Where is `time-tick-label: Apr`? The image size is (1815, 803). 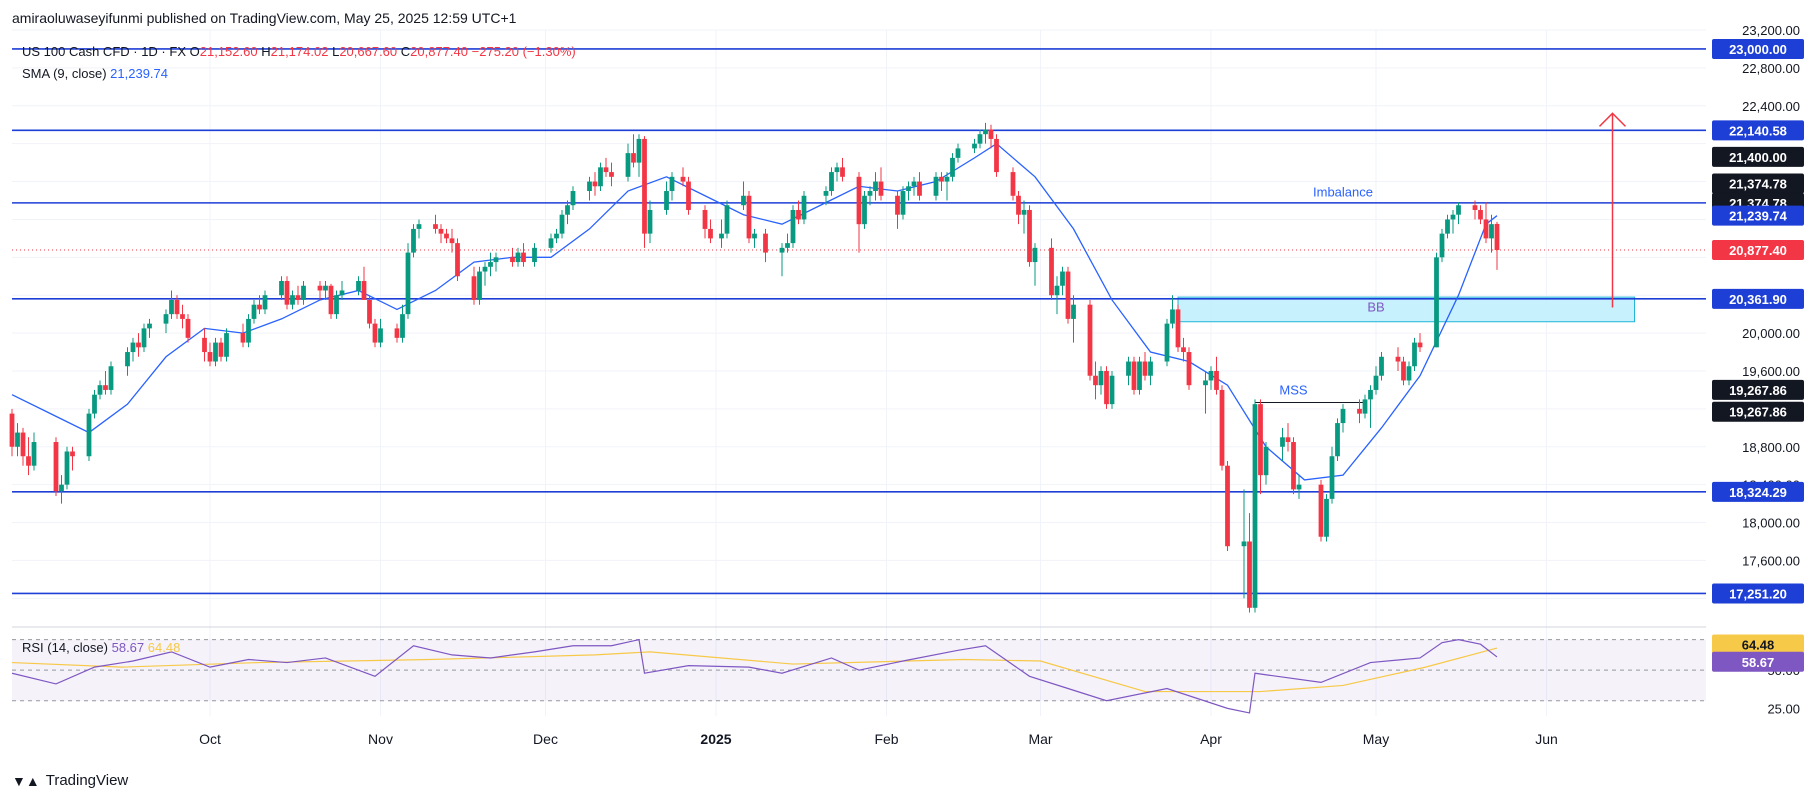
time-tick-label: Apr is located at coordinates (1211, 739).